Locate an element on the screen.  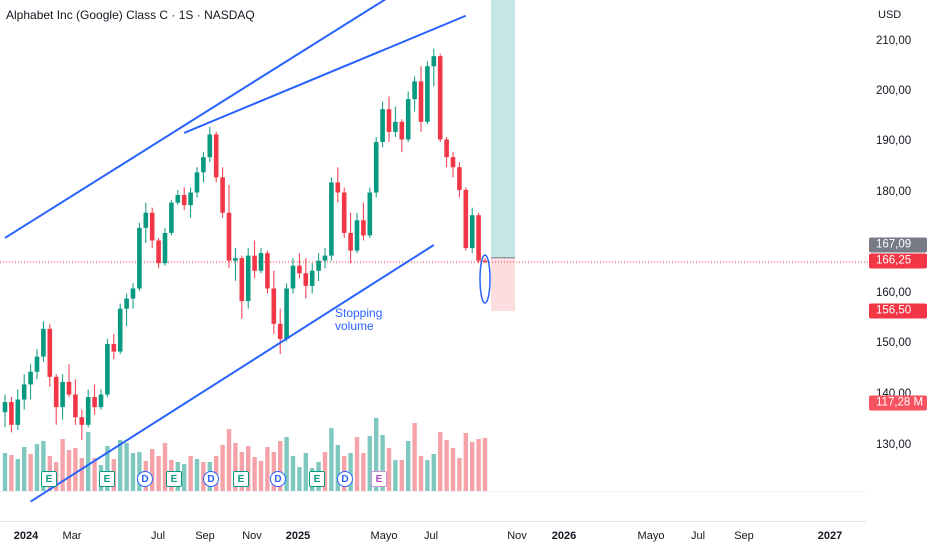
x-tick: 2027 is located at coordinates (830, 536).